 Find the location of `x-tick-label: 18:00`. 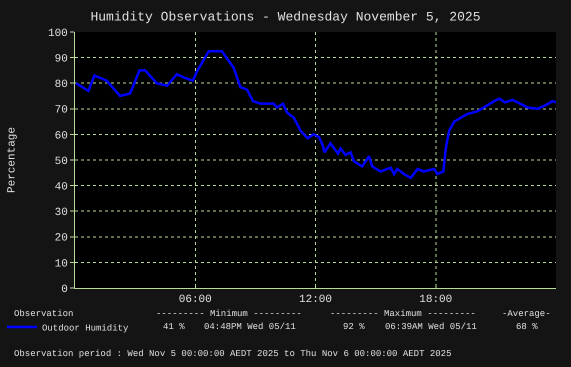

x-tick-label: 18:00 is located at coordinates (435, 300).